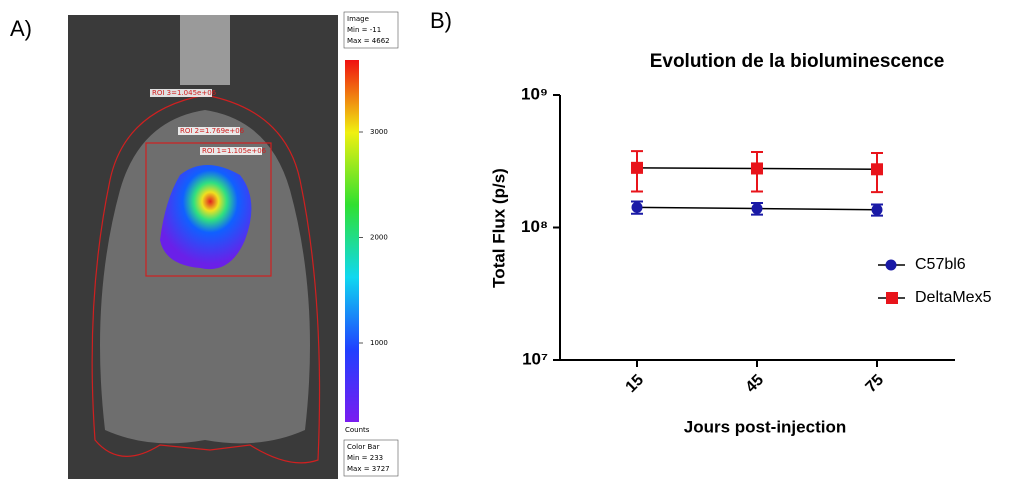  What do you see at coordinates (441, 20) in the screenshot?
I see `panel-label: B)` at bounding box center [441, 20].